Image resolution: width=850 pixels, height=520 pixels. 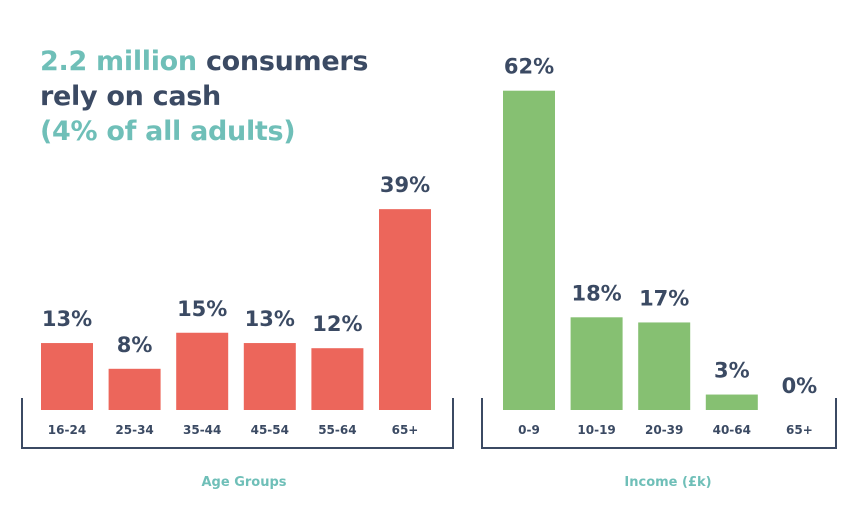 What do you see at coordinates (529, 67) in the screenshot?
I see `income-value-label: 62%` at bounding box center [529, 67].